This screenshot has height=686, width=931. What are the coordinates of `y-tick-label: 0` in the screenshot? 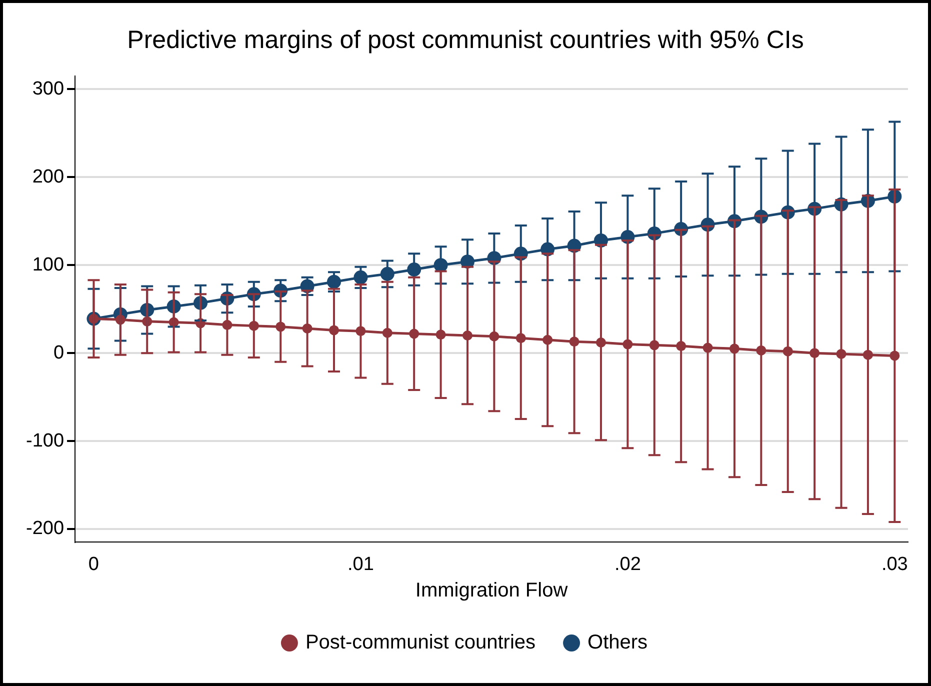 It's located at (58, 353).